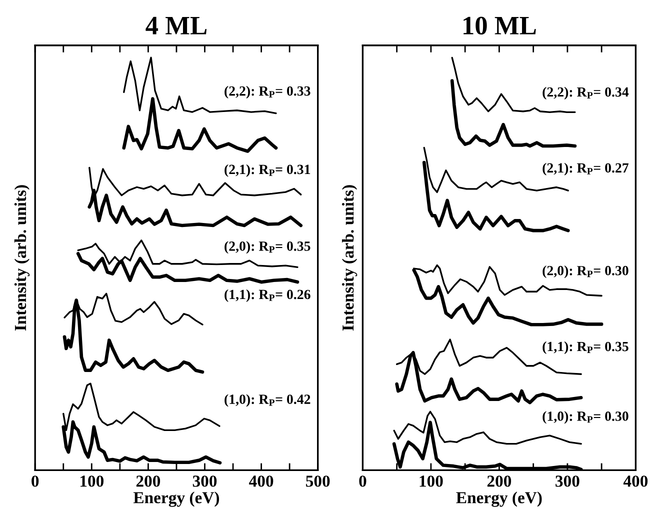  What do you see at coordinates (267, 247) in the screenshot?
I see `annotation: (2,0): R$_{P}$= 0.35` at bounding box center [267, 247].